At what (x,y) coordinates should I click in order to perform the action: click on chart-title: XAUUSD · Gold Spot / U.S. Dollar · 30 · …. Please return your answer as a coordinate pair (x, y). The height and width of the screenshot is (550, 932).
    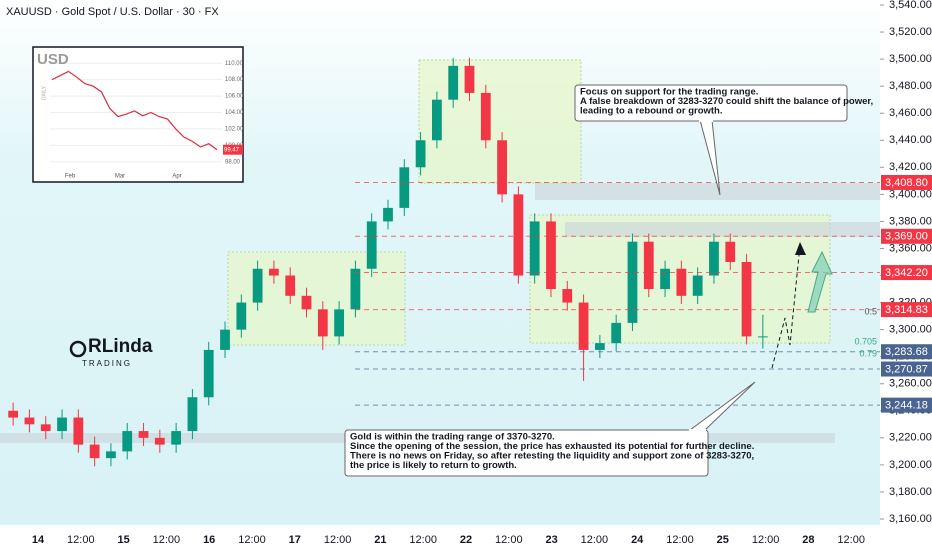
    Looking at the image, I should click on (112, 12).